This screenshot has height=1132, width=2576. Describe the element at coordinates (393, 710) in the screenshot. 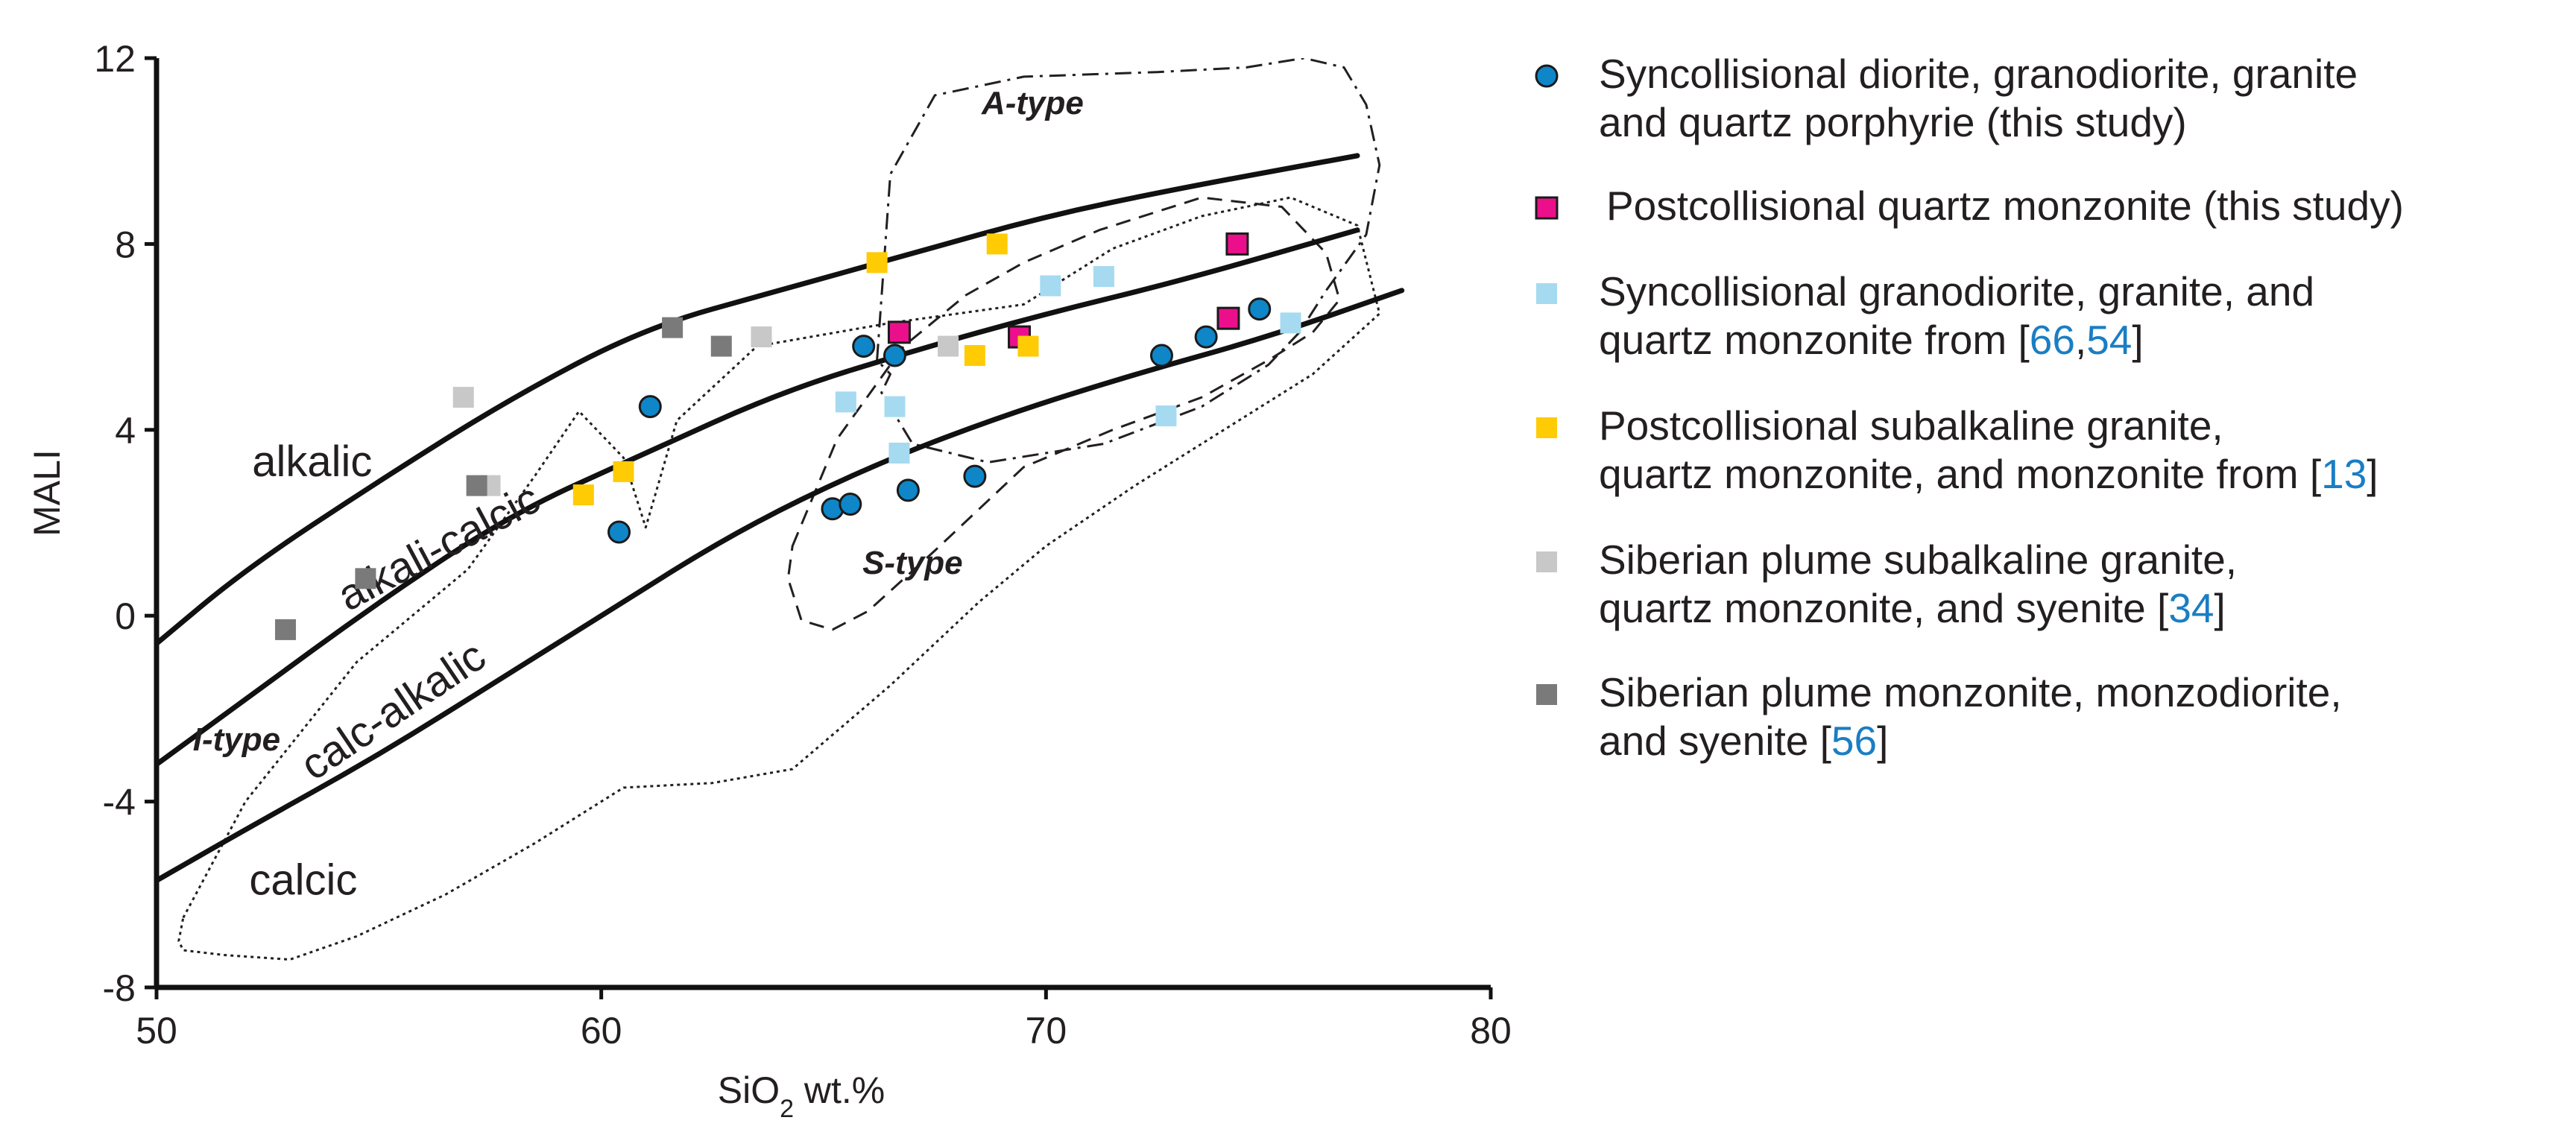

I see `field-label-calc-alkalic: calc-alkalic` at that location.